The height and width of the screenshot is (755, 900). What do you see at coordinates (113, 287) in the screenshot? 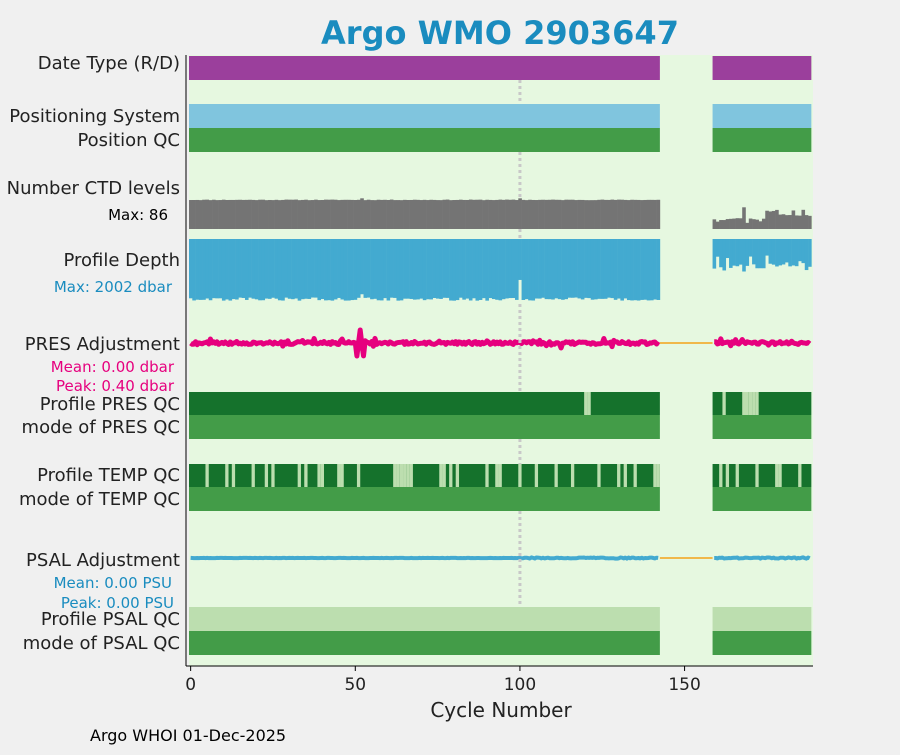
I see `depth-max-annotation: Max: 2002 dbar` at bounding box center [113, 287].